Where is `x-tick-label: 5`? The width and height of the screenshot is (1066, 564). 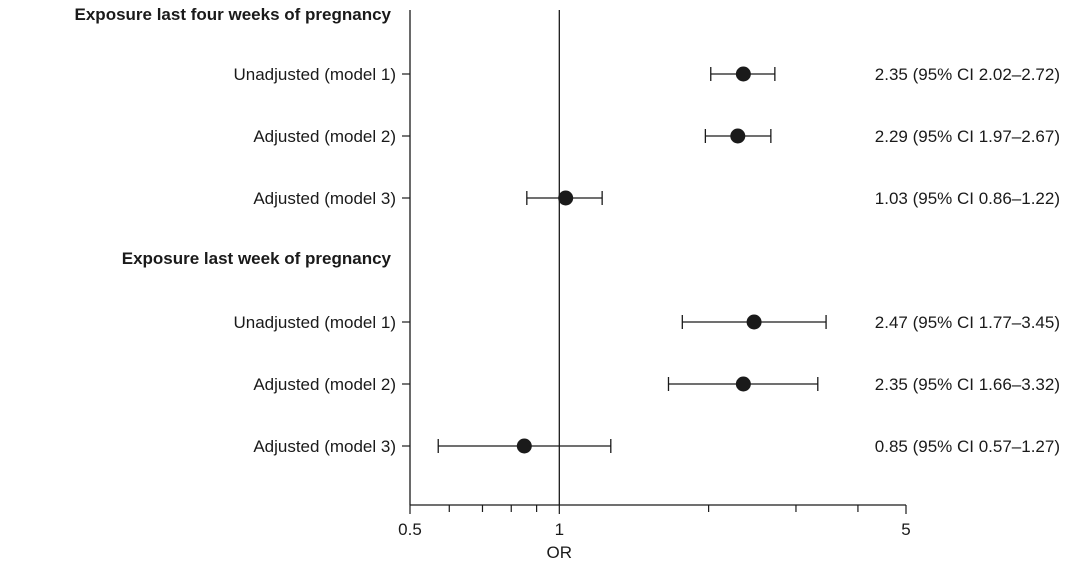
x-tick-label: 5 is located at coordinates (905, 529).